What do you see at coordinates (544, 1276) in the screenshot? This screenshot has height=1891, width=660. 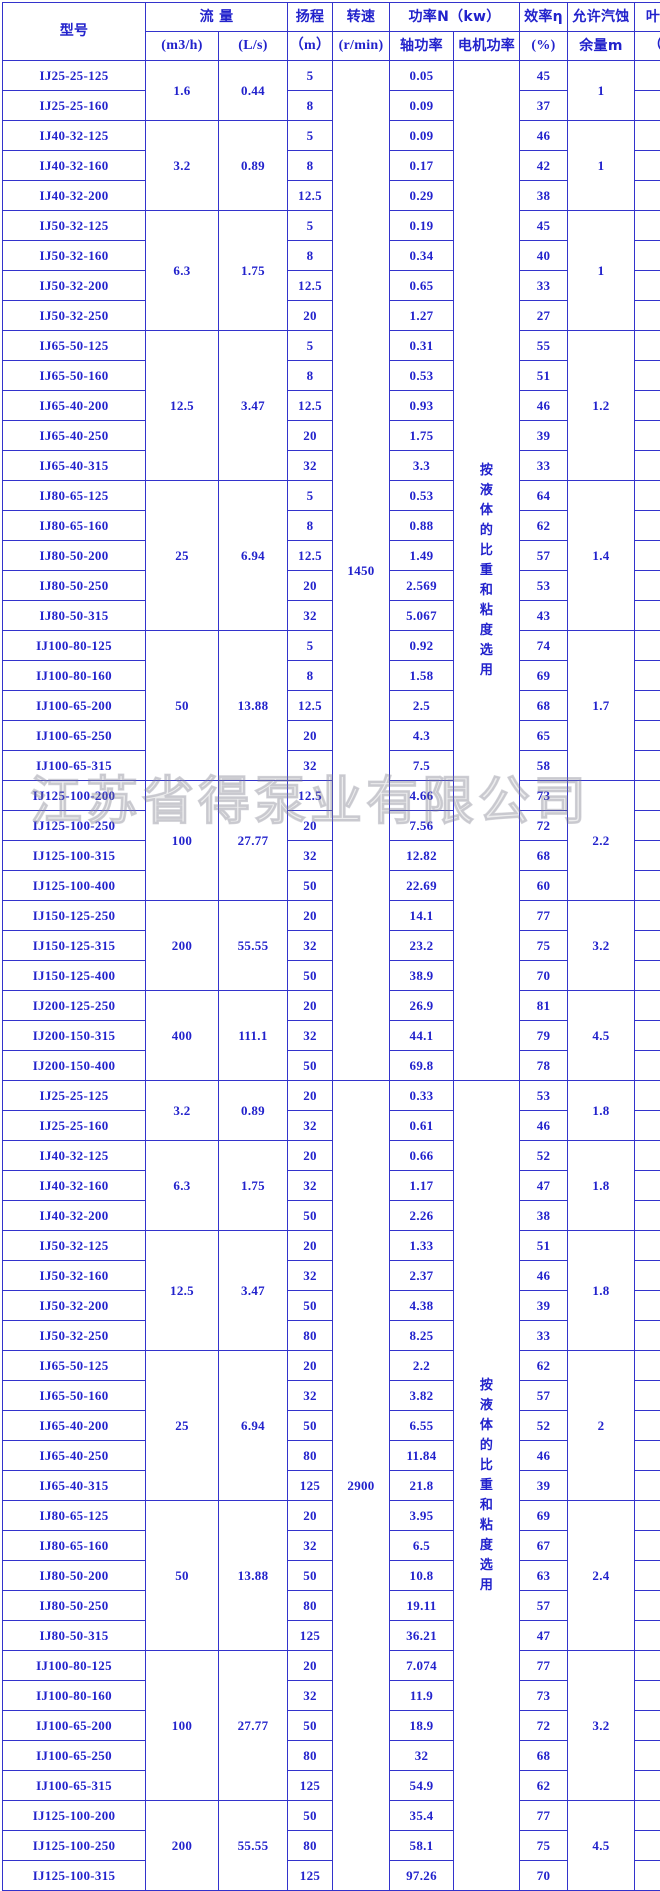 I see `cell-efficiency: 46` at bounding box center [544, 1276].